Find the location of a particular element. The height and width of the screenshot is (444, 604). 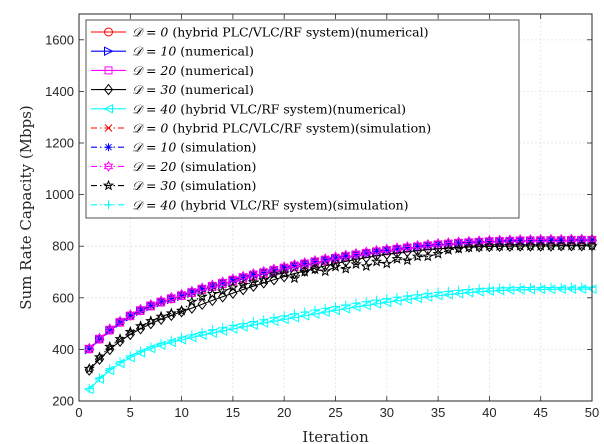

x-tick-label: 15 is located at coordinates (233, 412).